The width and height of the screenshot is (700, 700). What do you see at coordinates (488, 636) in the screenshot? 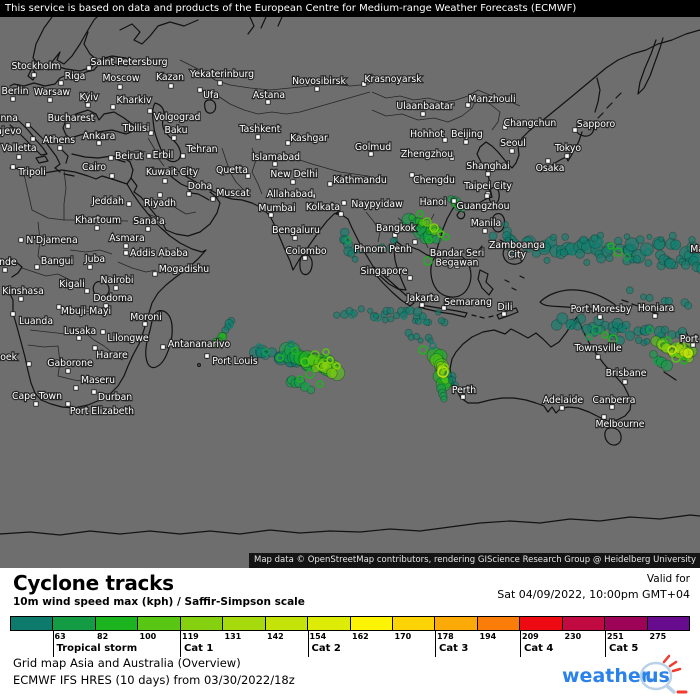
I see `scale-boundary-value: 194` at bounding box center [488, 636].